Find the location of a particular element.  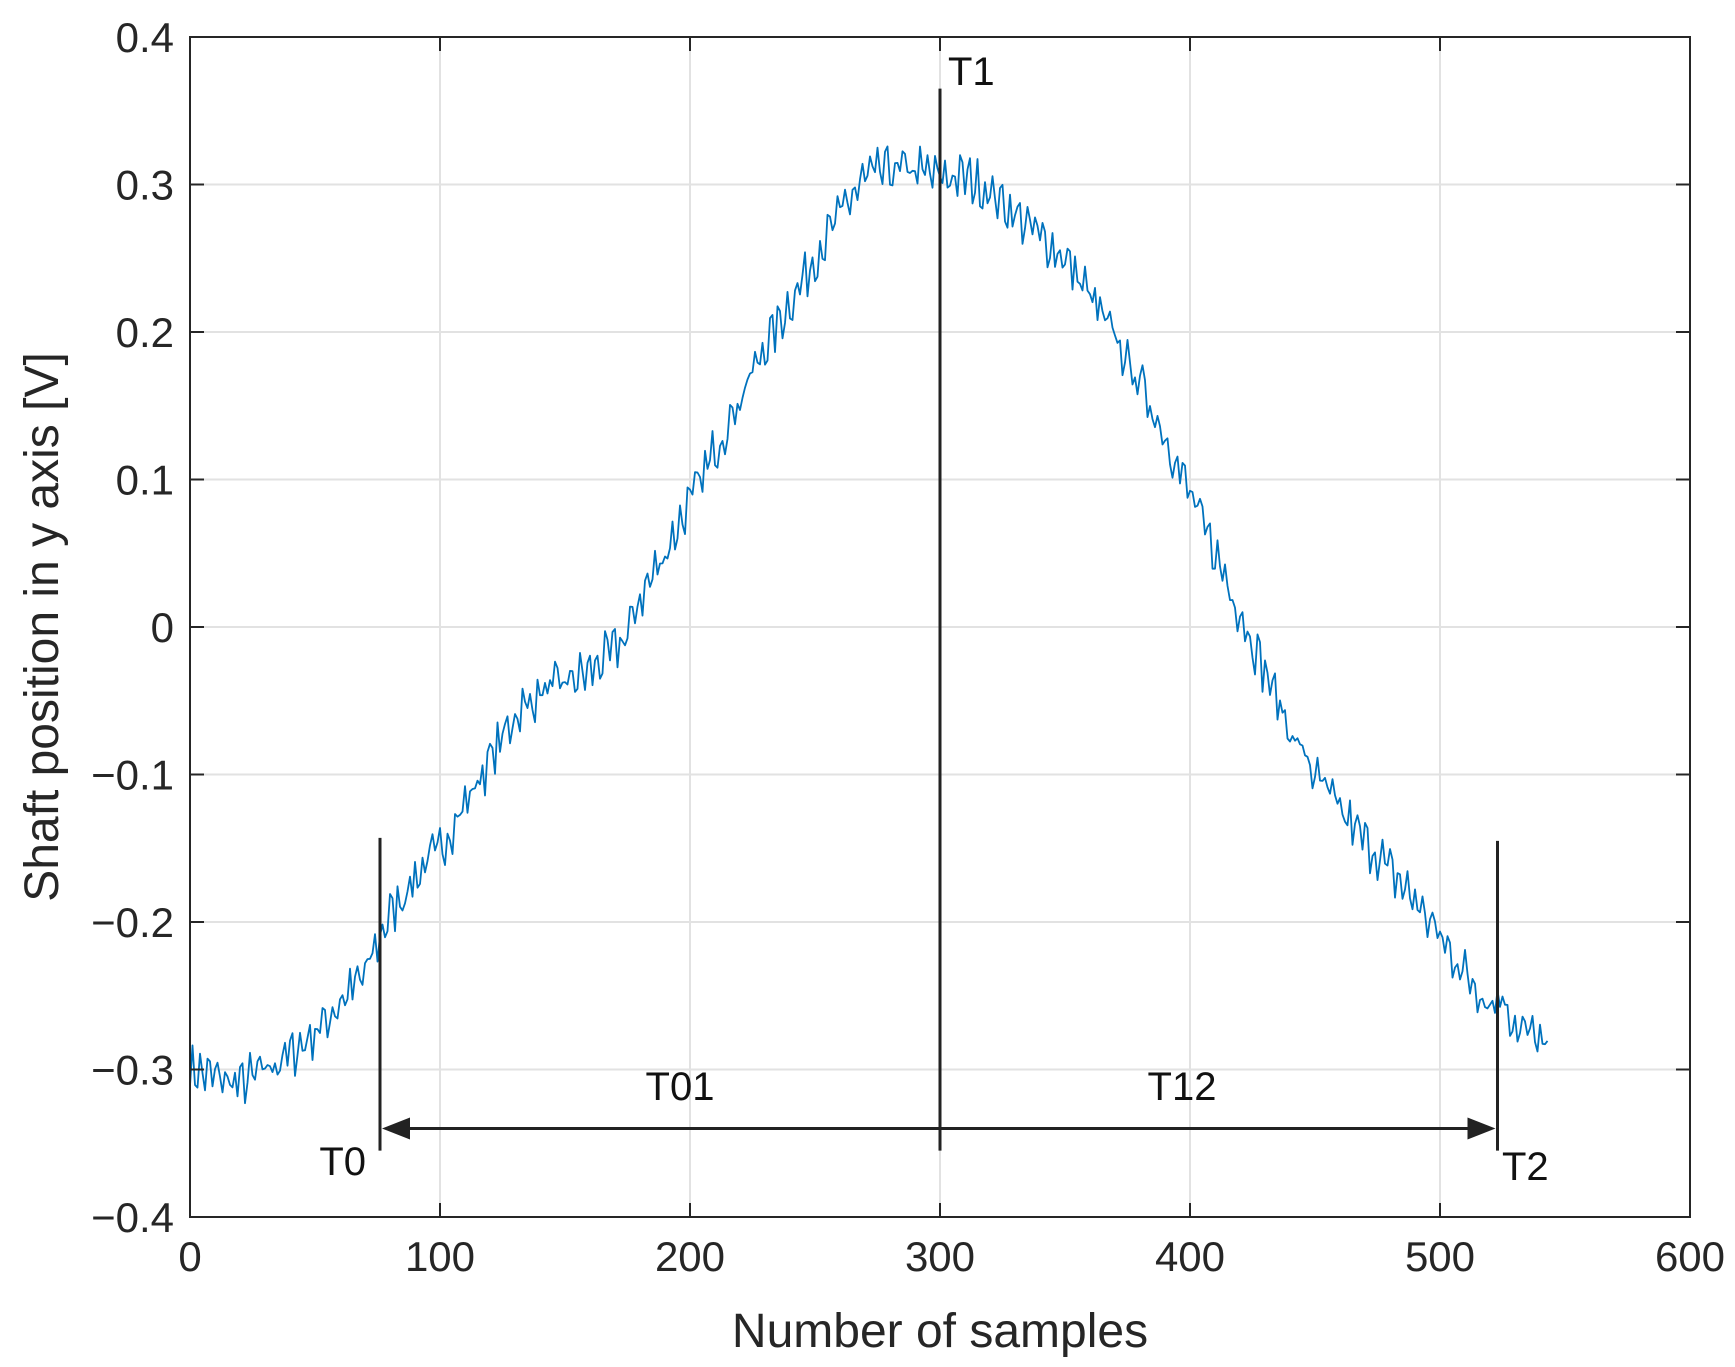

y-tick-label: 0 is located at coordinates (162, 627).